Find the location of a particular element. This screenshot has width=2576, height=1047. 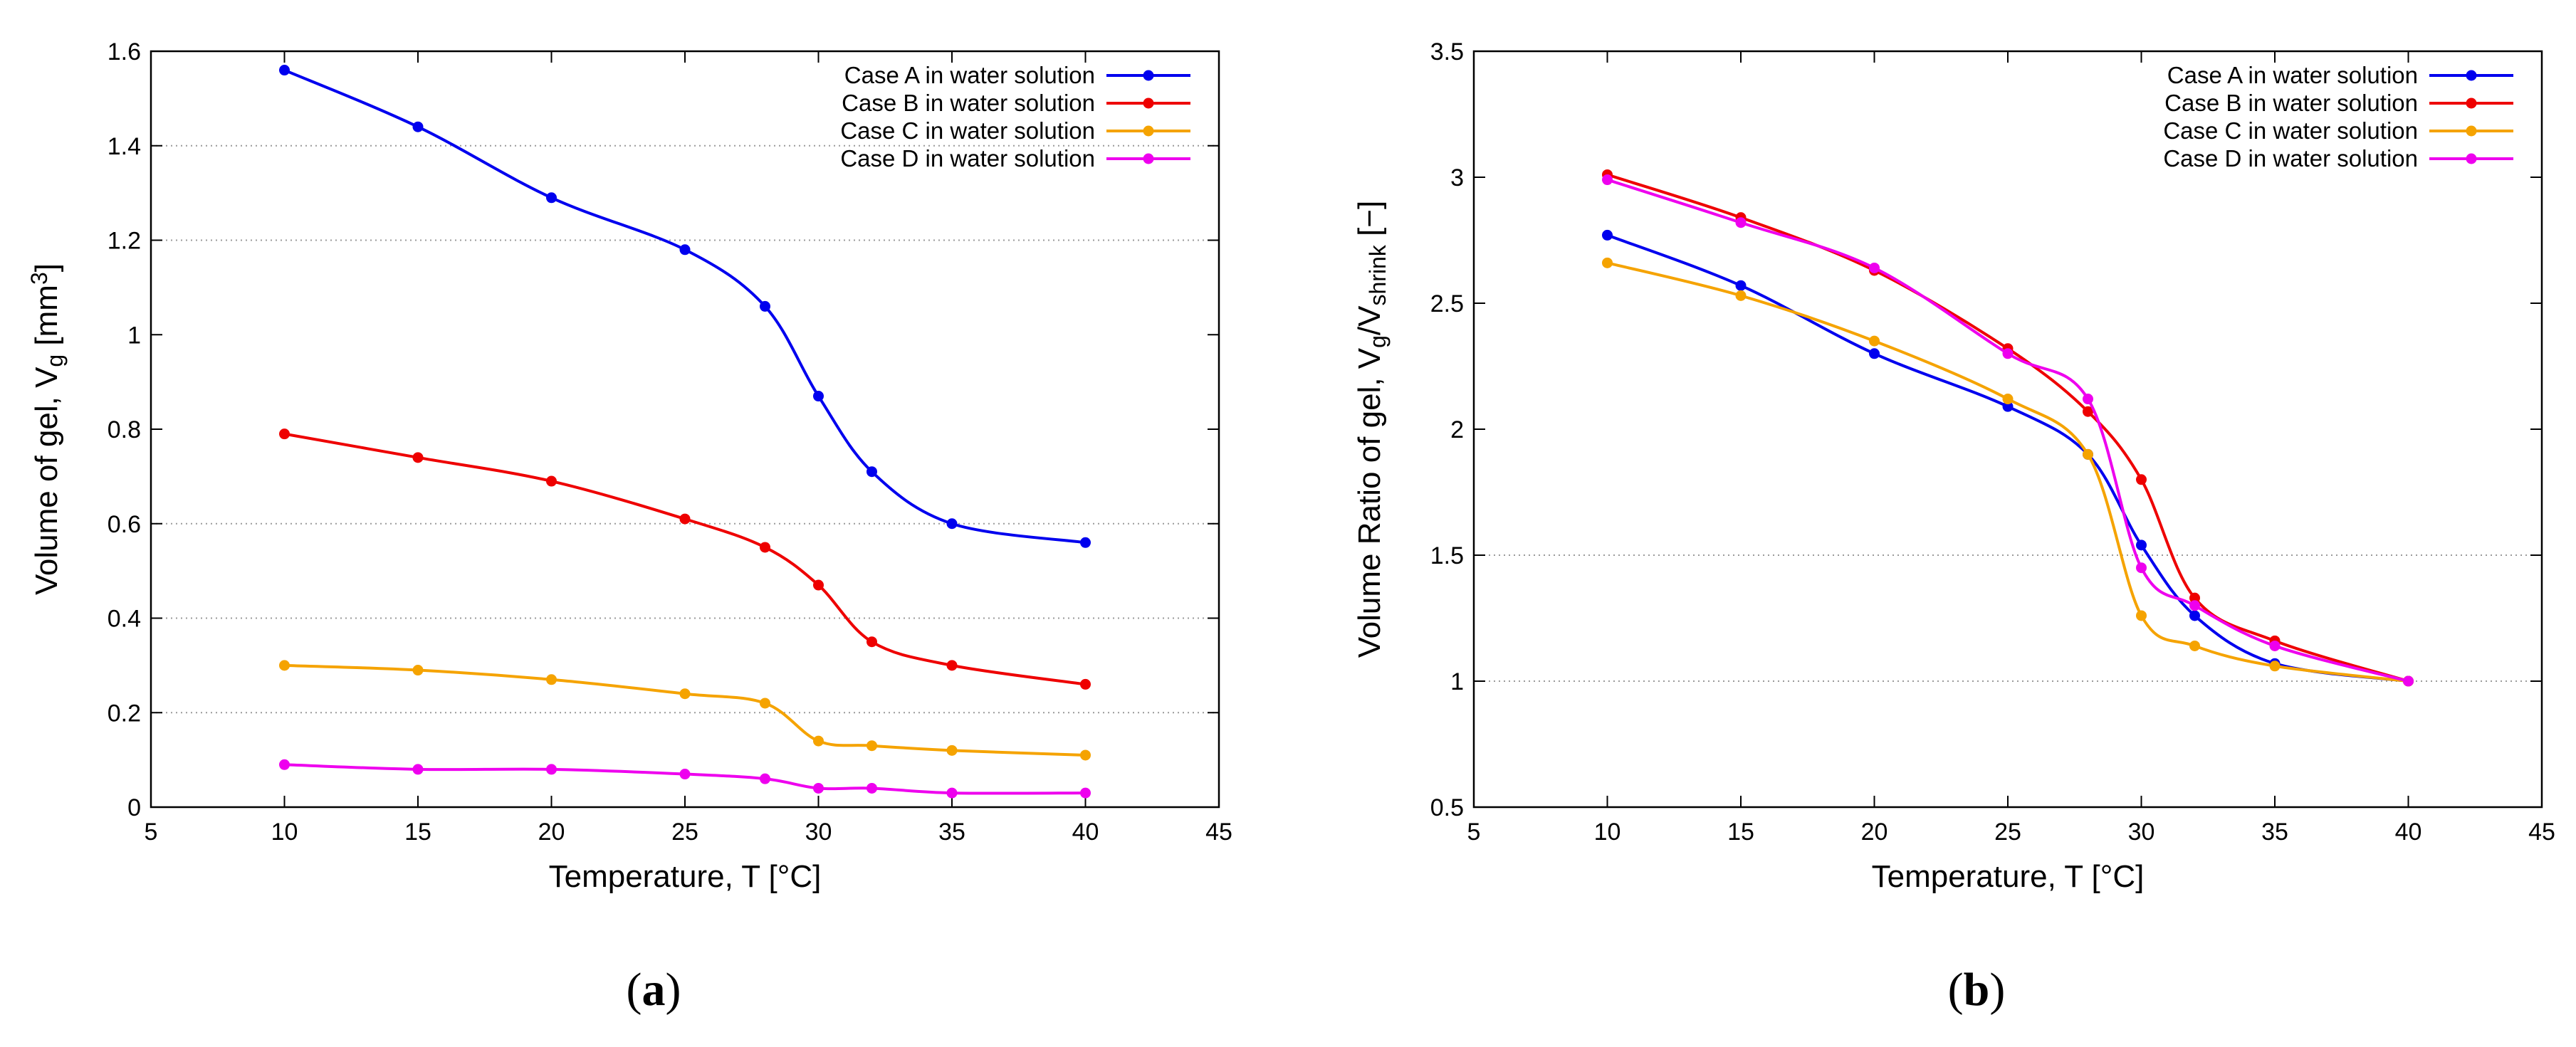

y-axis-label: Volume Ratio of gel, Vg/Vshrink [−] is located at coordinates (1371, 429).